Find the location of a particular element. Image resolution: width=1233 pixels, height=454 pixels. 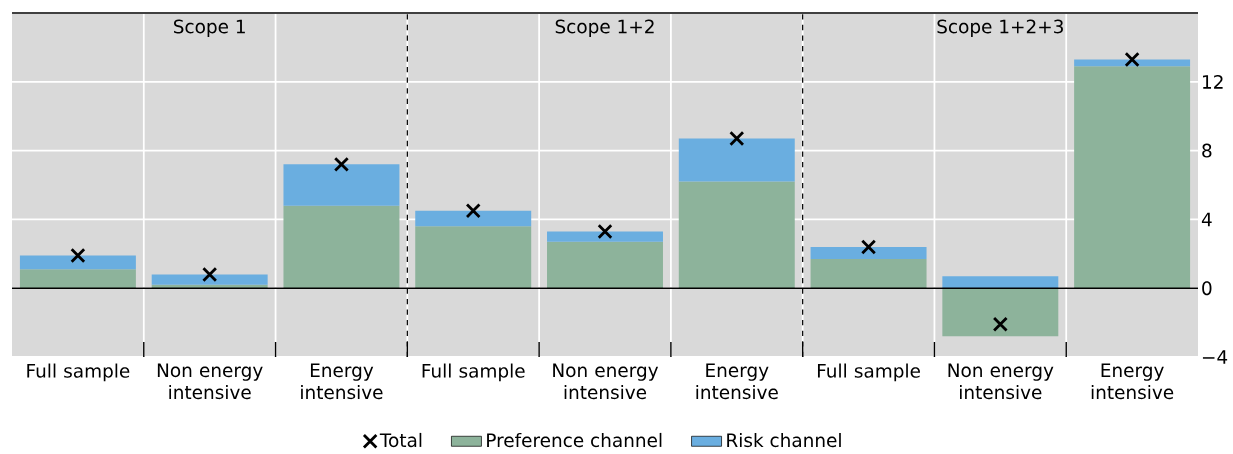

y-tick-label: −4 is located at coordinates (1215, 357).